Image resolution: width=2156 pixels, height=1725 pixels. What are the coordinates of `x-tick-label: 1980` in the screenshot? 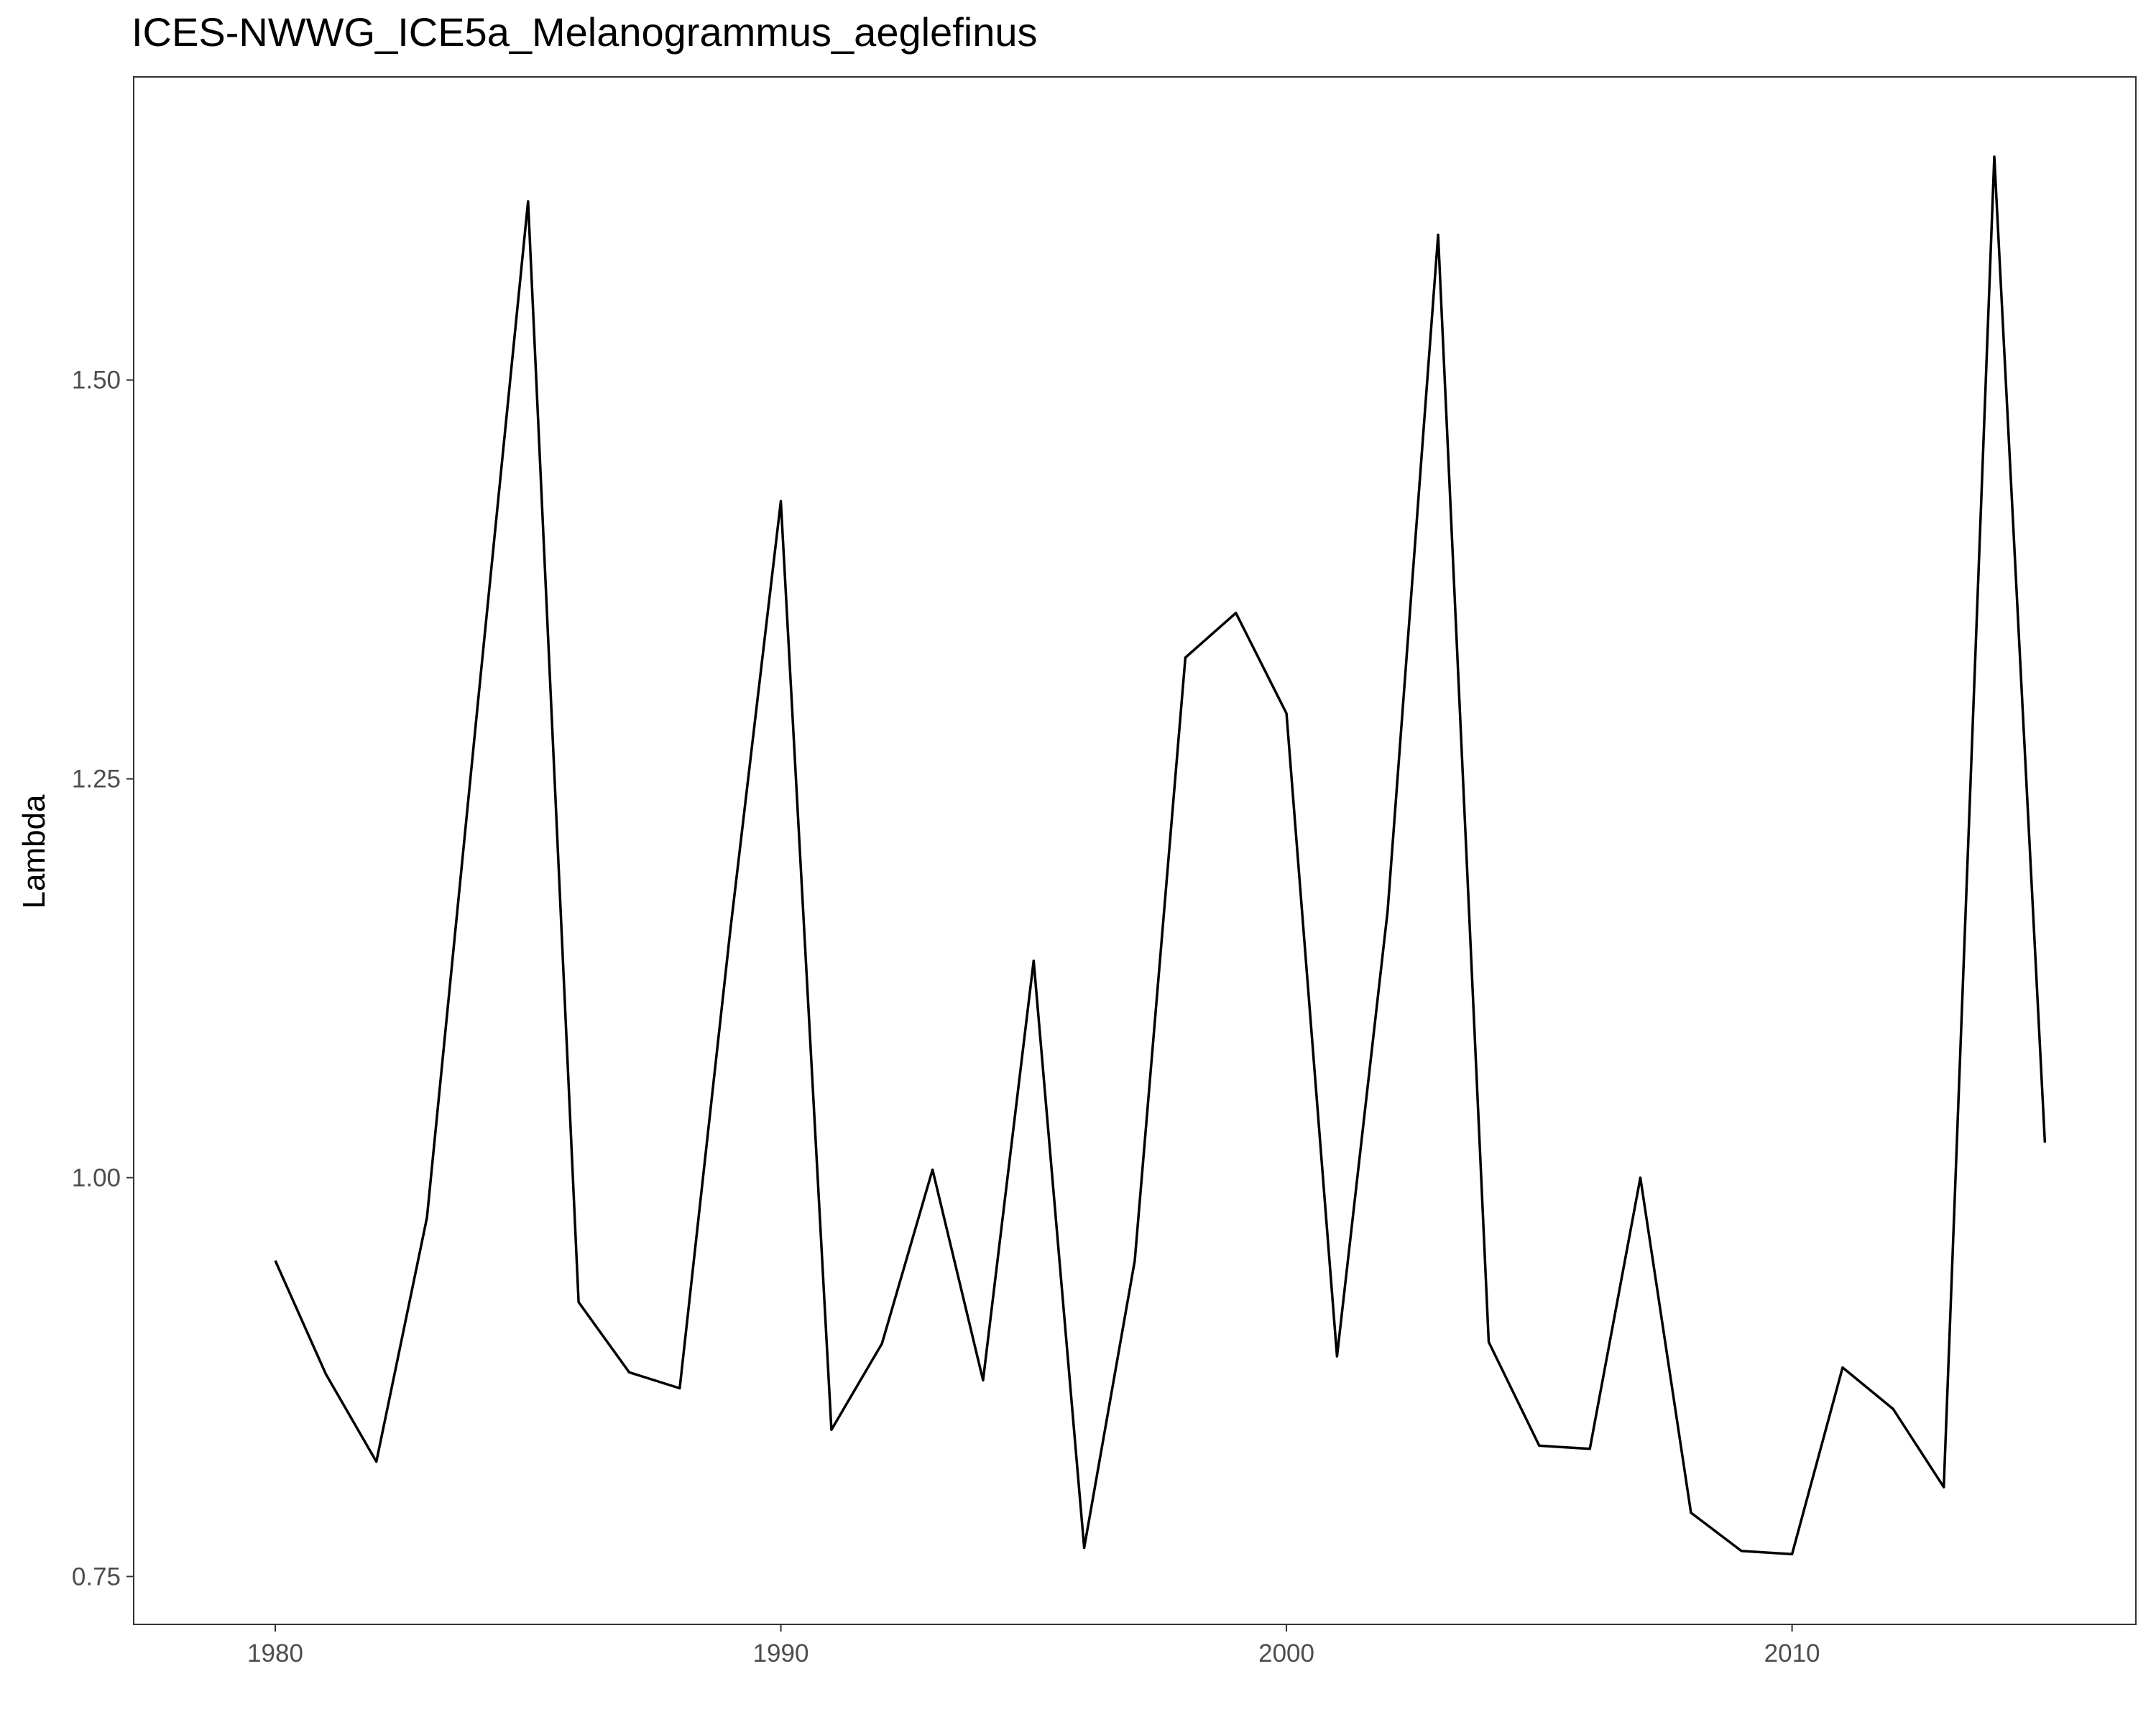 It's located at (275, 1653).